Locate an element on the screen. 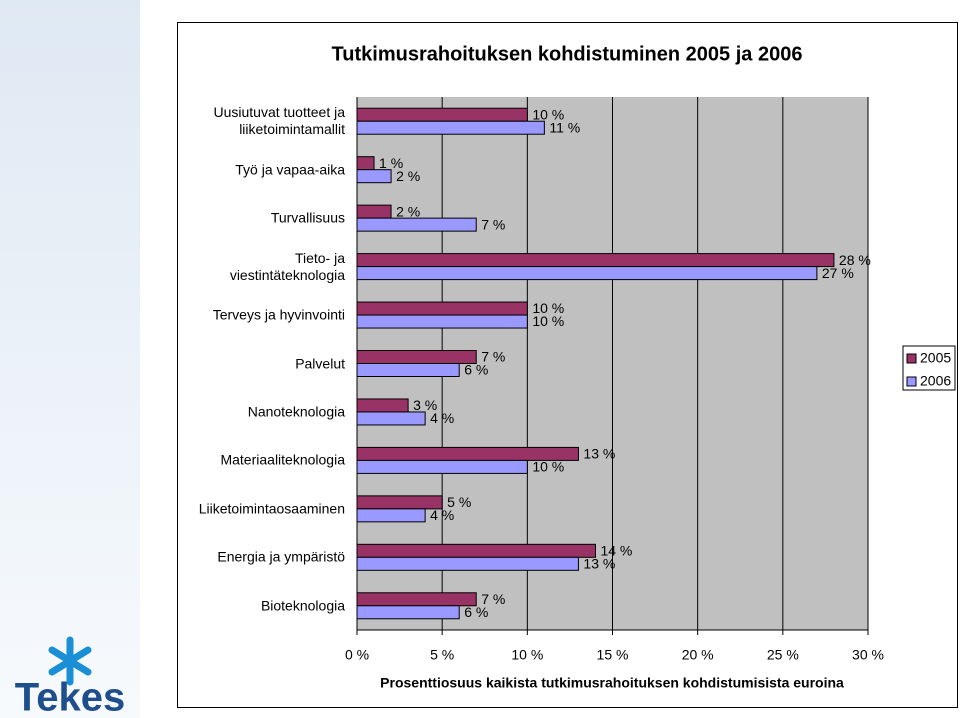 This screenshot has height=718, width=960. legend-label: 2005 is located at coordinates (935, 358).